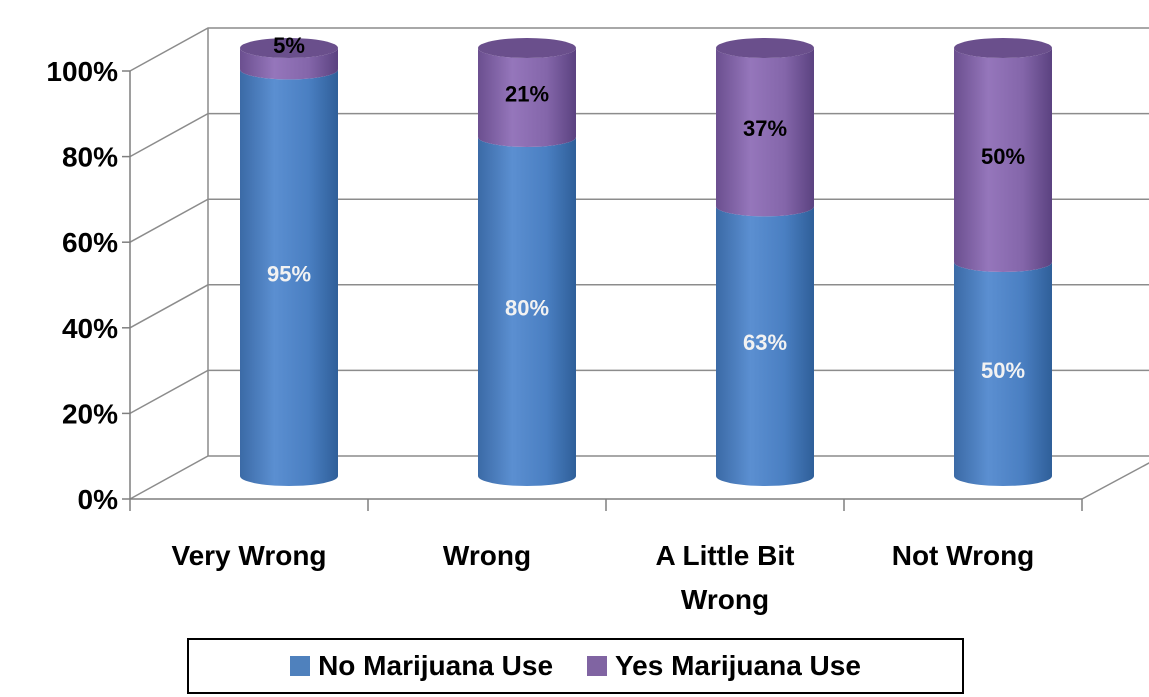 This screenshot has width=1149, height=697. What do you see at coordinates (738, 665) in the screenshot?
I see `legend-label-yes-use: Yes Marijuana Use` at bounding box center [738, 665].